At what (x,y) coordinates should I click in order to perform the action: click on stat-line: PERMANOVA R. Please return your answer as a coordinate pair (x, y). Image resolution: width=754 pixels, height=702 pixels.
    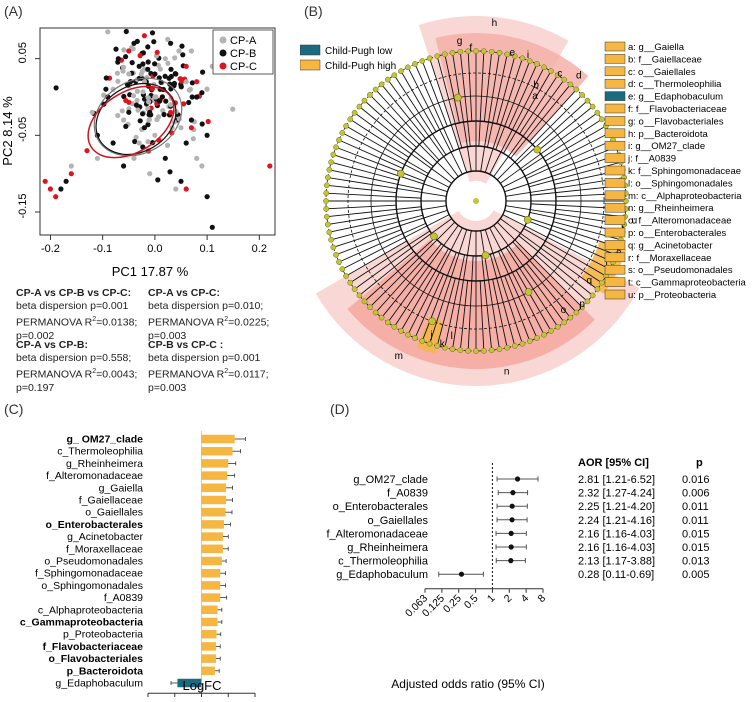
    Looking at the image, I should click on (186, 374).